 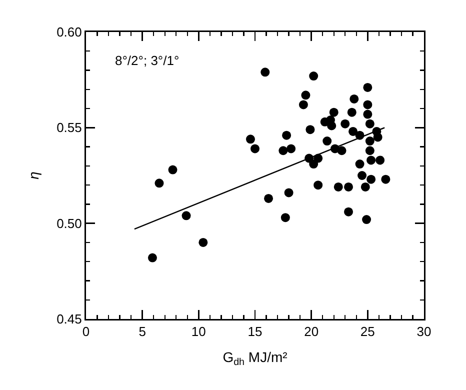 I want to click on y-tick-label: 0.45, so click(x=69, y=319).